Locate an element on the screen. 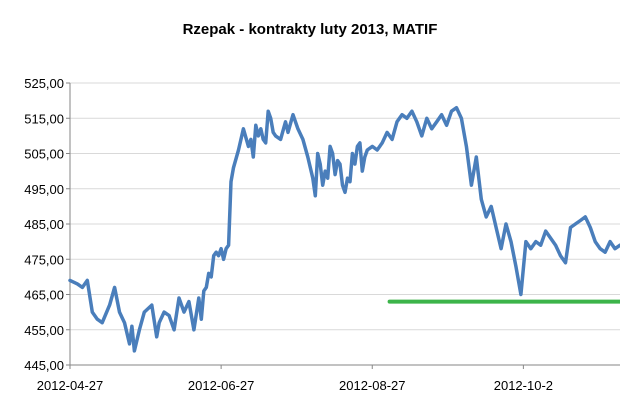 The width and height of the screenshot is (620, 413). y-tick-label: 525,00 is located at coordinates (44, 83).